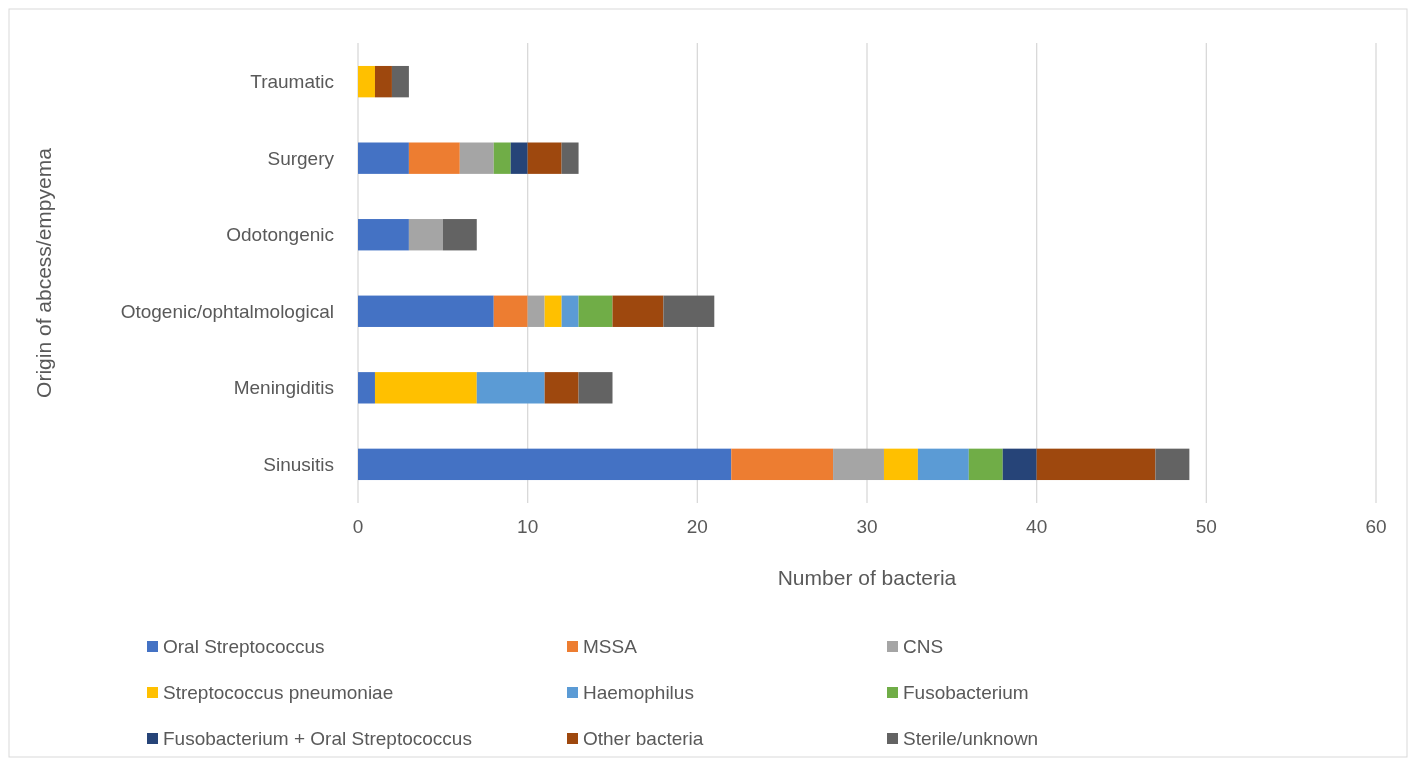 This screenshot has height=765, width=1416. Describe the element at coordinates (528, 526) in the screenshot. I see `x-tick-label: 10` at that location.